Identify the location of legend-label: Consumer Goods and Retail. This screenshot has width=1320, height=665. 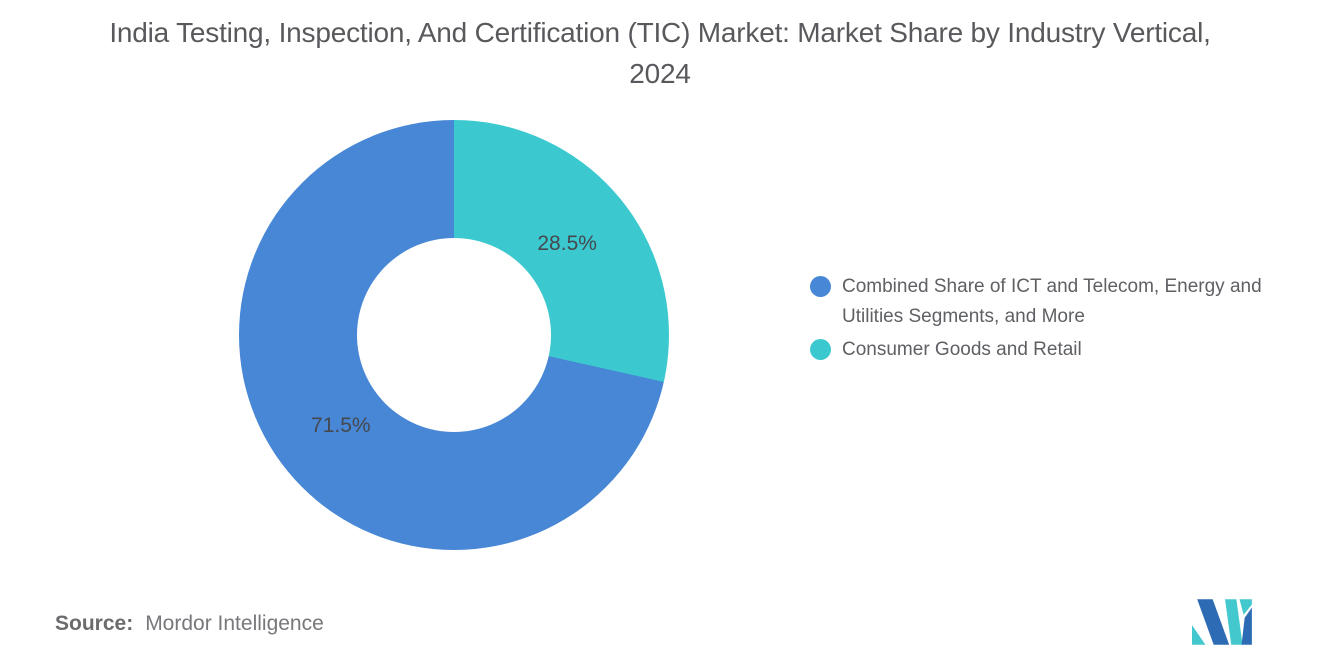
(962, 349).